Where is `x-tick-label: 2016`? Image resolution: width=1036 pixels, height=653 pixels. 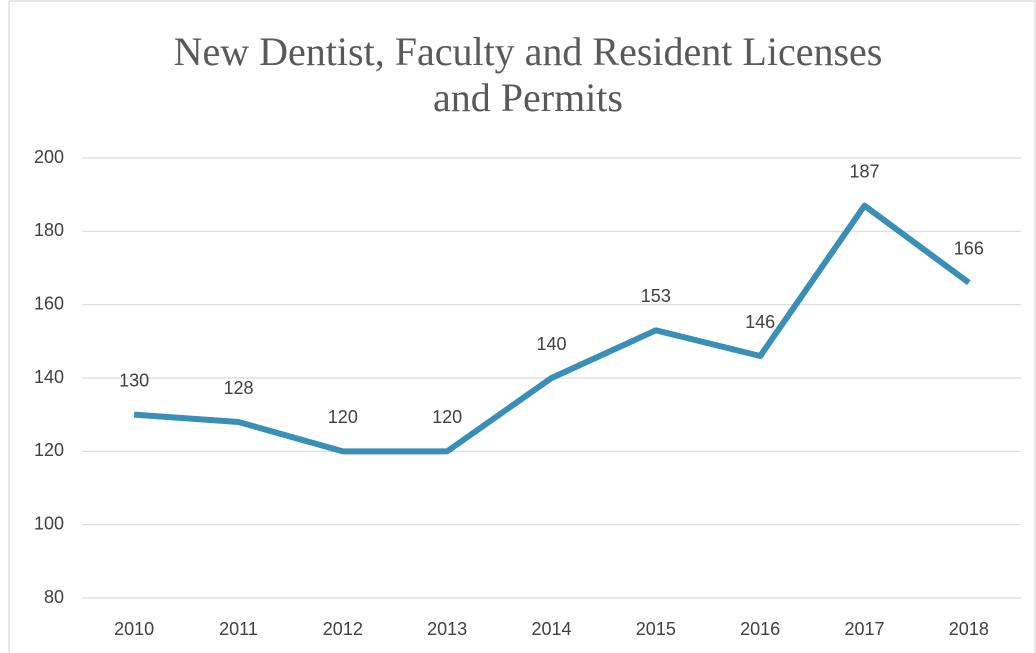
x-tick-label: 2016 is located at coordinates (760, 629).